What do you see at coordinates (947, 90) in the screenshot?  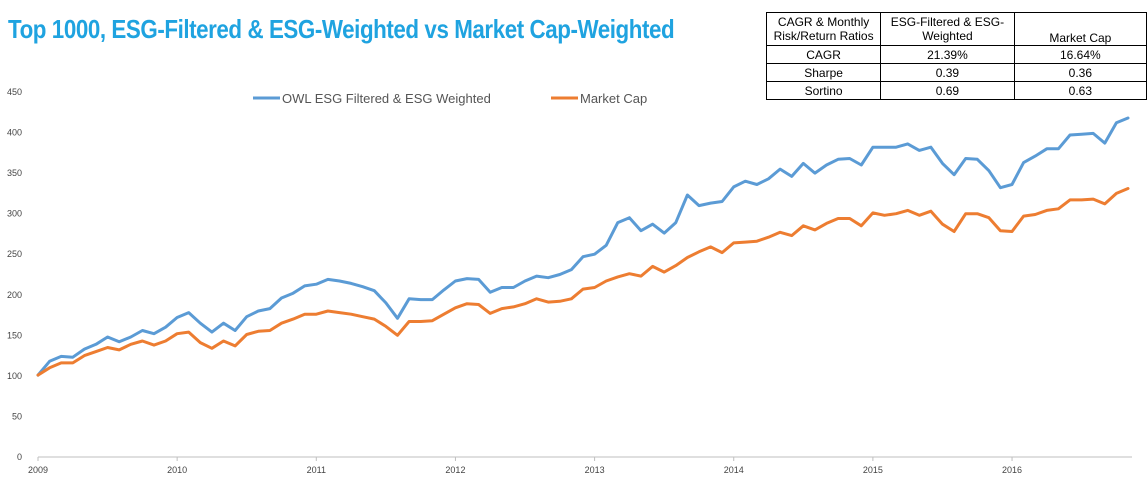 I see `stats-esg-value: 0.69` at bounding box center [947, 90].